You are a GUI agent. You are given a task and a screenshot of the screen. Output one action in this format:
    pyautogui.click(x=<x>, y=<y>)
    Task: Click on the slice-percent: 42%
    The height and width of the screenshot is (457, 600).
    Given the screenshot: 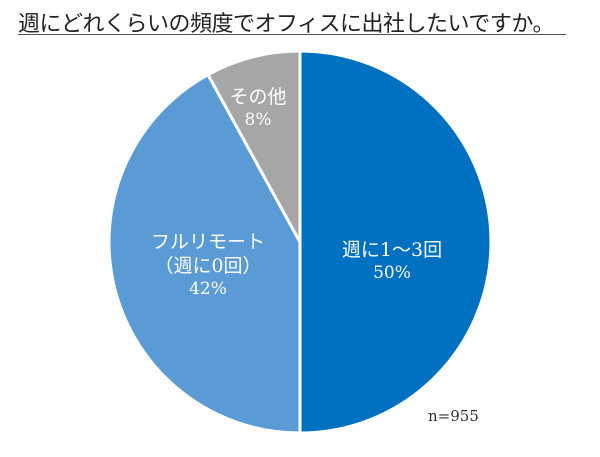 What is the action you would take?
    pyautogui.click(x=208, y=288)
    